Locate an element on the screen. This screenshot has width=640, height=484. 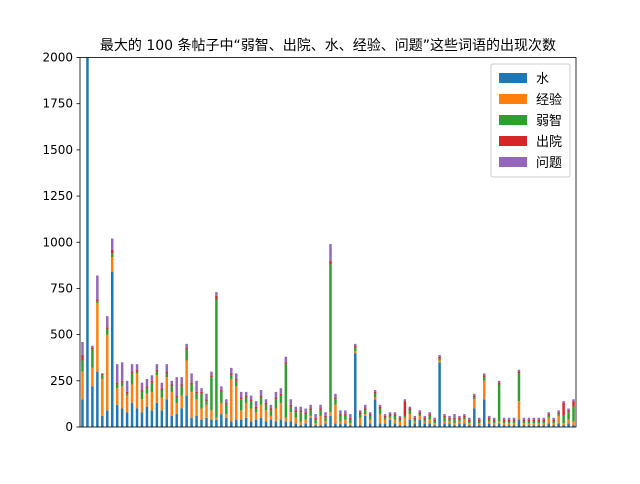
bar-segment-弱智-79 is located at coordinates (469, 422).